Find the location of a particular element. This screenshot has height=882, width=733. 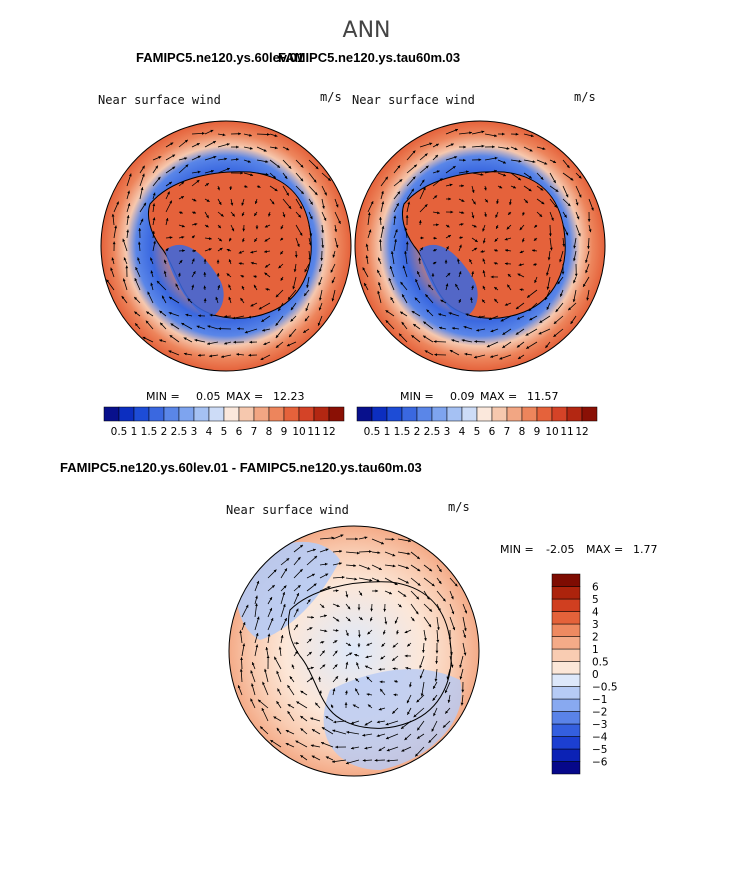

diff-min-label: MIN = is located at coordinates (517, 549).